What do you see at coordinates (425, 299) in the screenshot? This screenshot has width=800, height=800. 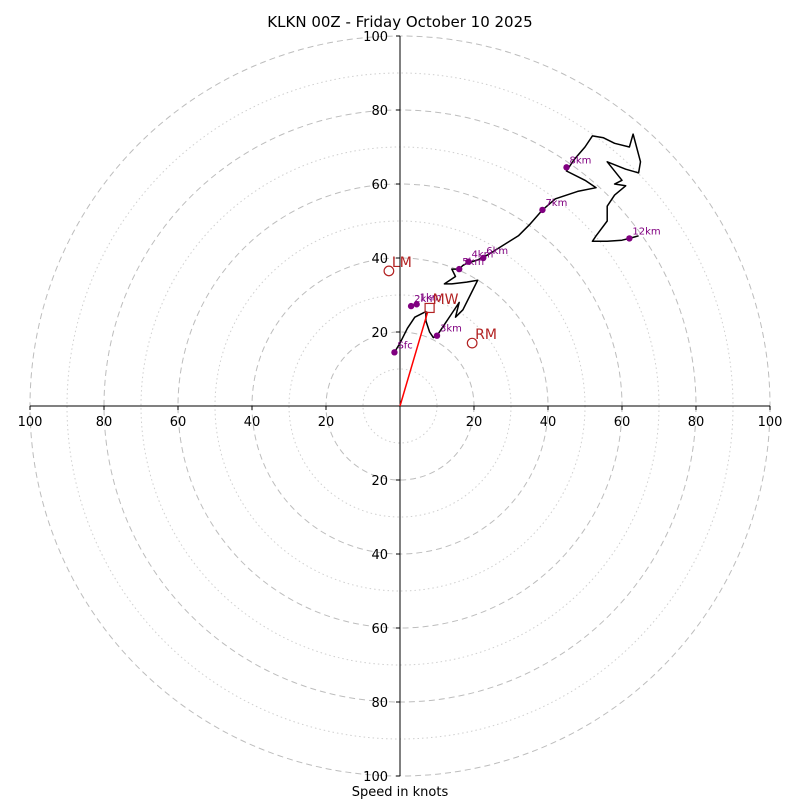 I see `height-marker-label: 2km` at bounding box center [425, 299].